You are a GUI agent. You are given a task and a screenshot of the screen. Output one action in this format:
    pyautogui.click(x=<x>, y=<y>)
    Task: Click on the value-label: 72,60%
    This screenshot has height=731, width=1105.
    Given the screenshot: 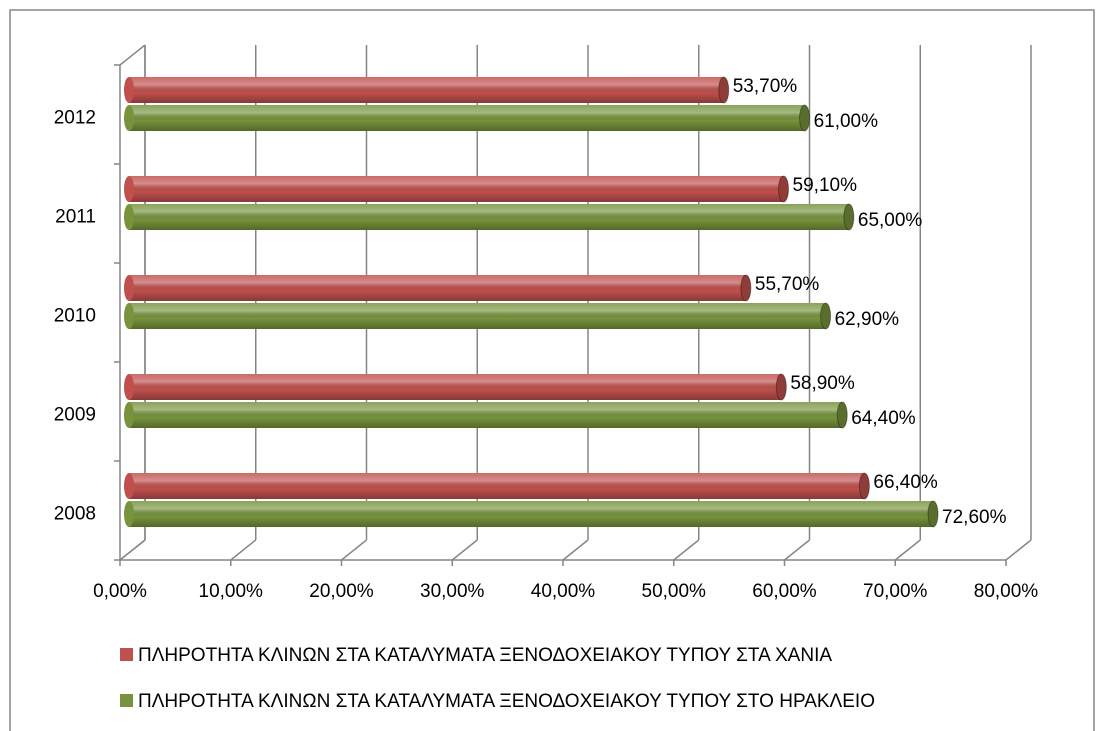 What is the action you would take?
    pyautogui.click(x=974, y=517)
    